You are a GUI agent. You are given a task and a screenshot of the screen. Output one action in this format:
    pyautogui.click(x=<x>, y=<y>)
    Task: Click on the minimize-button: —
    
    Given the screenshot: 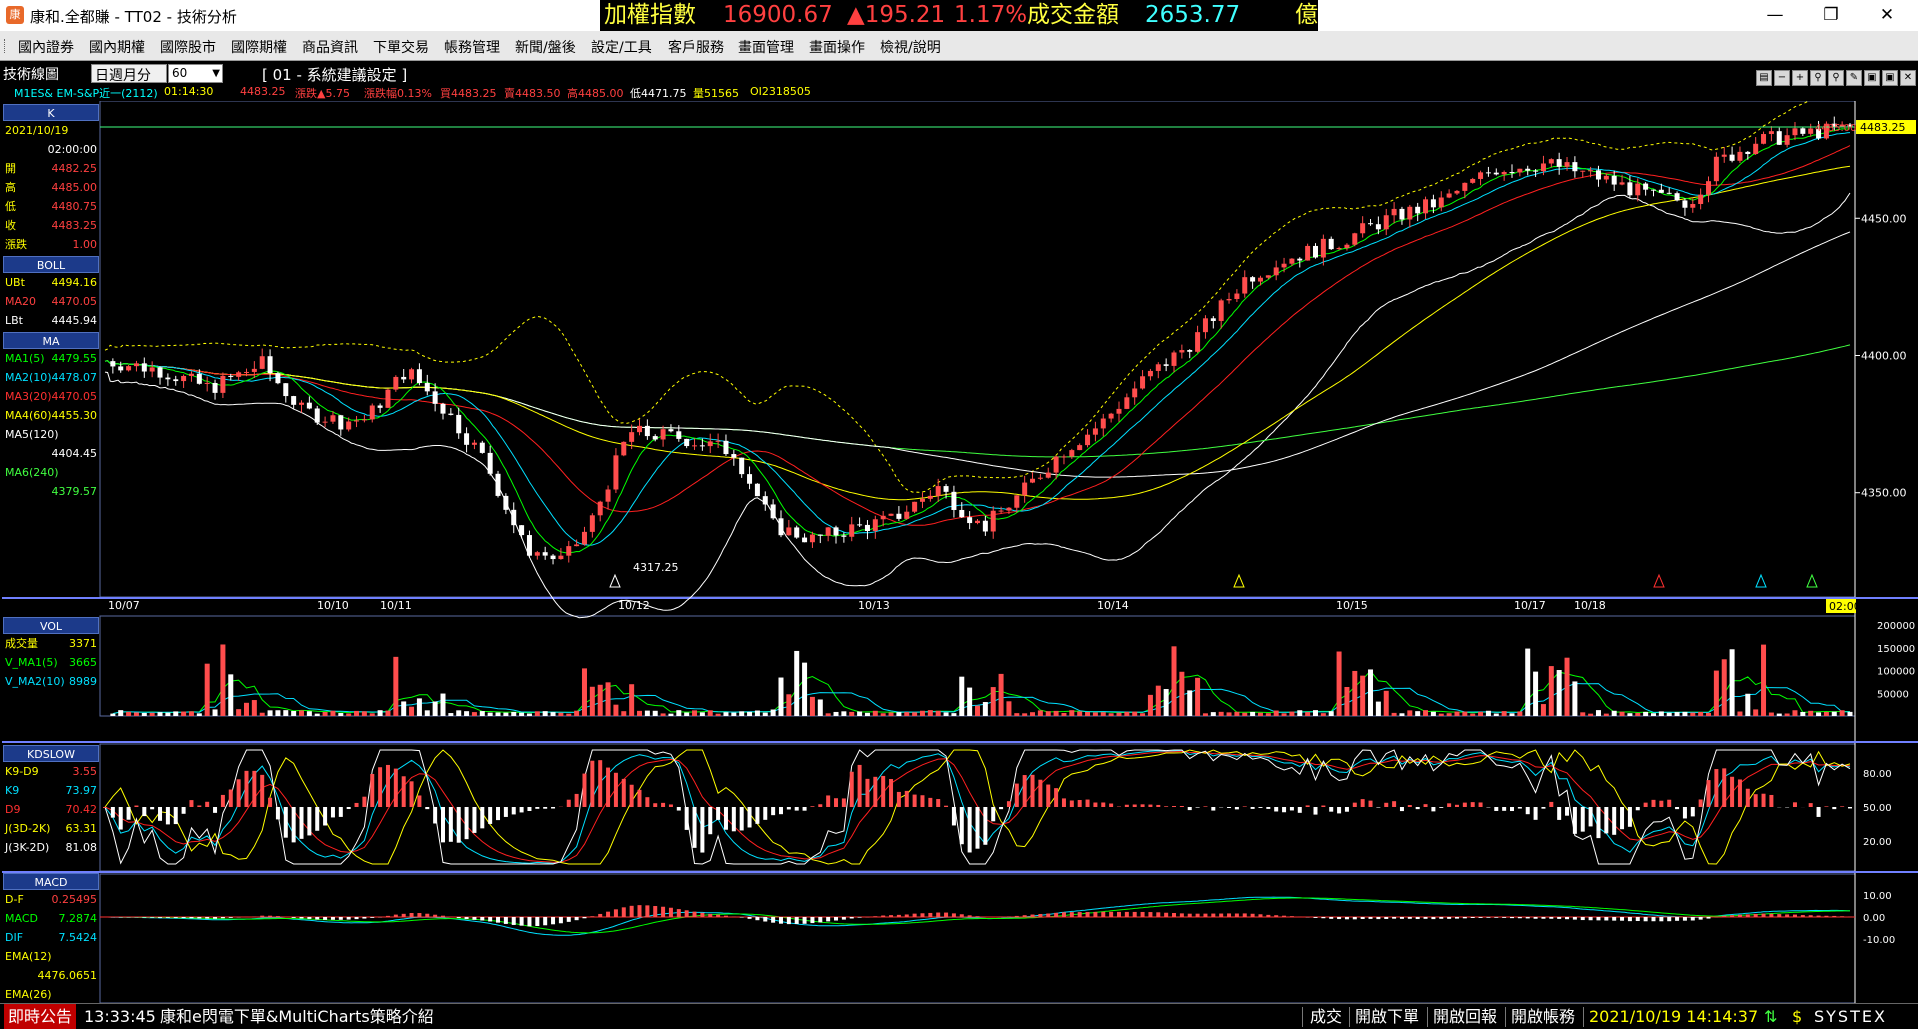 What is the action you would take?
    pyautogui.click(x=1775, y=15)
    